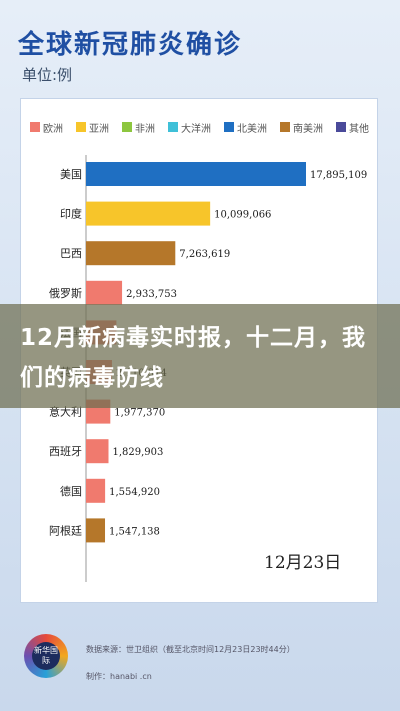 The width and height of the screenshot is (400, 711). Describe the element at coordinates (137, 452) in the screenshot. I see `value-label: 1,829,903` at that location.